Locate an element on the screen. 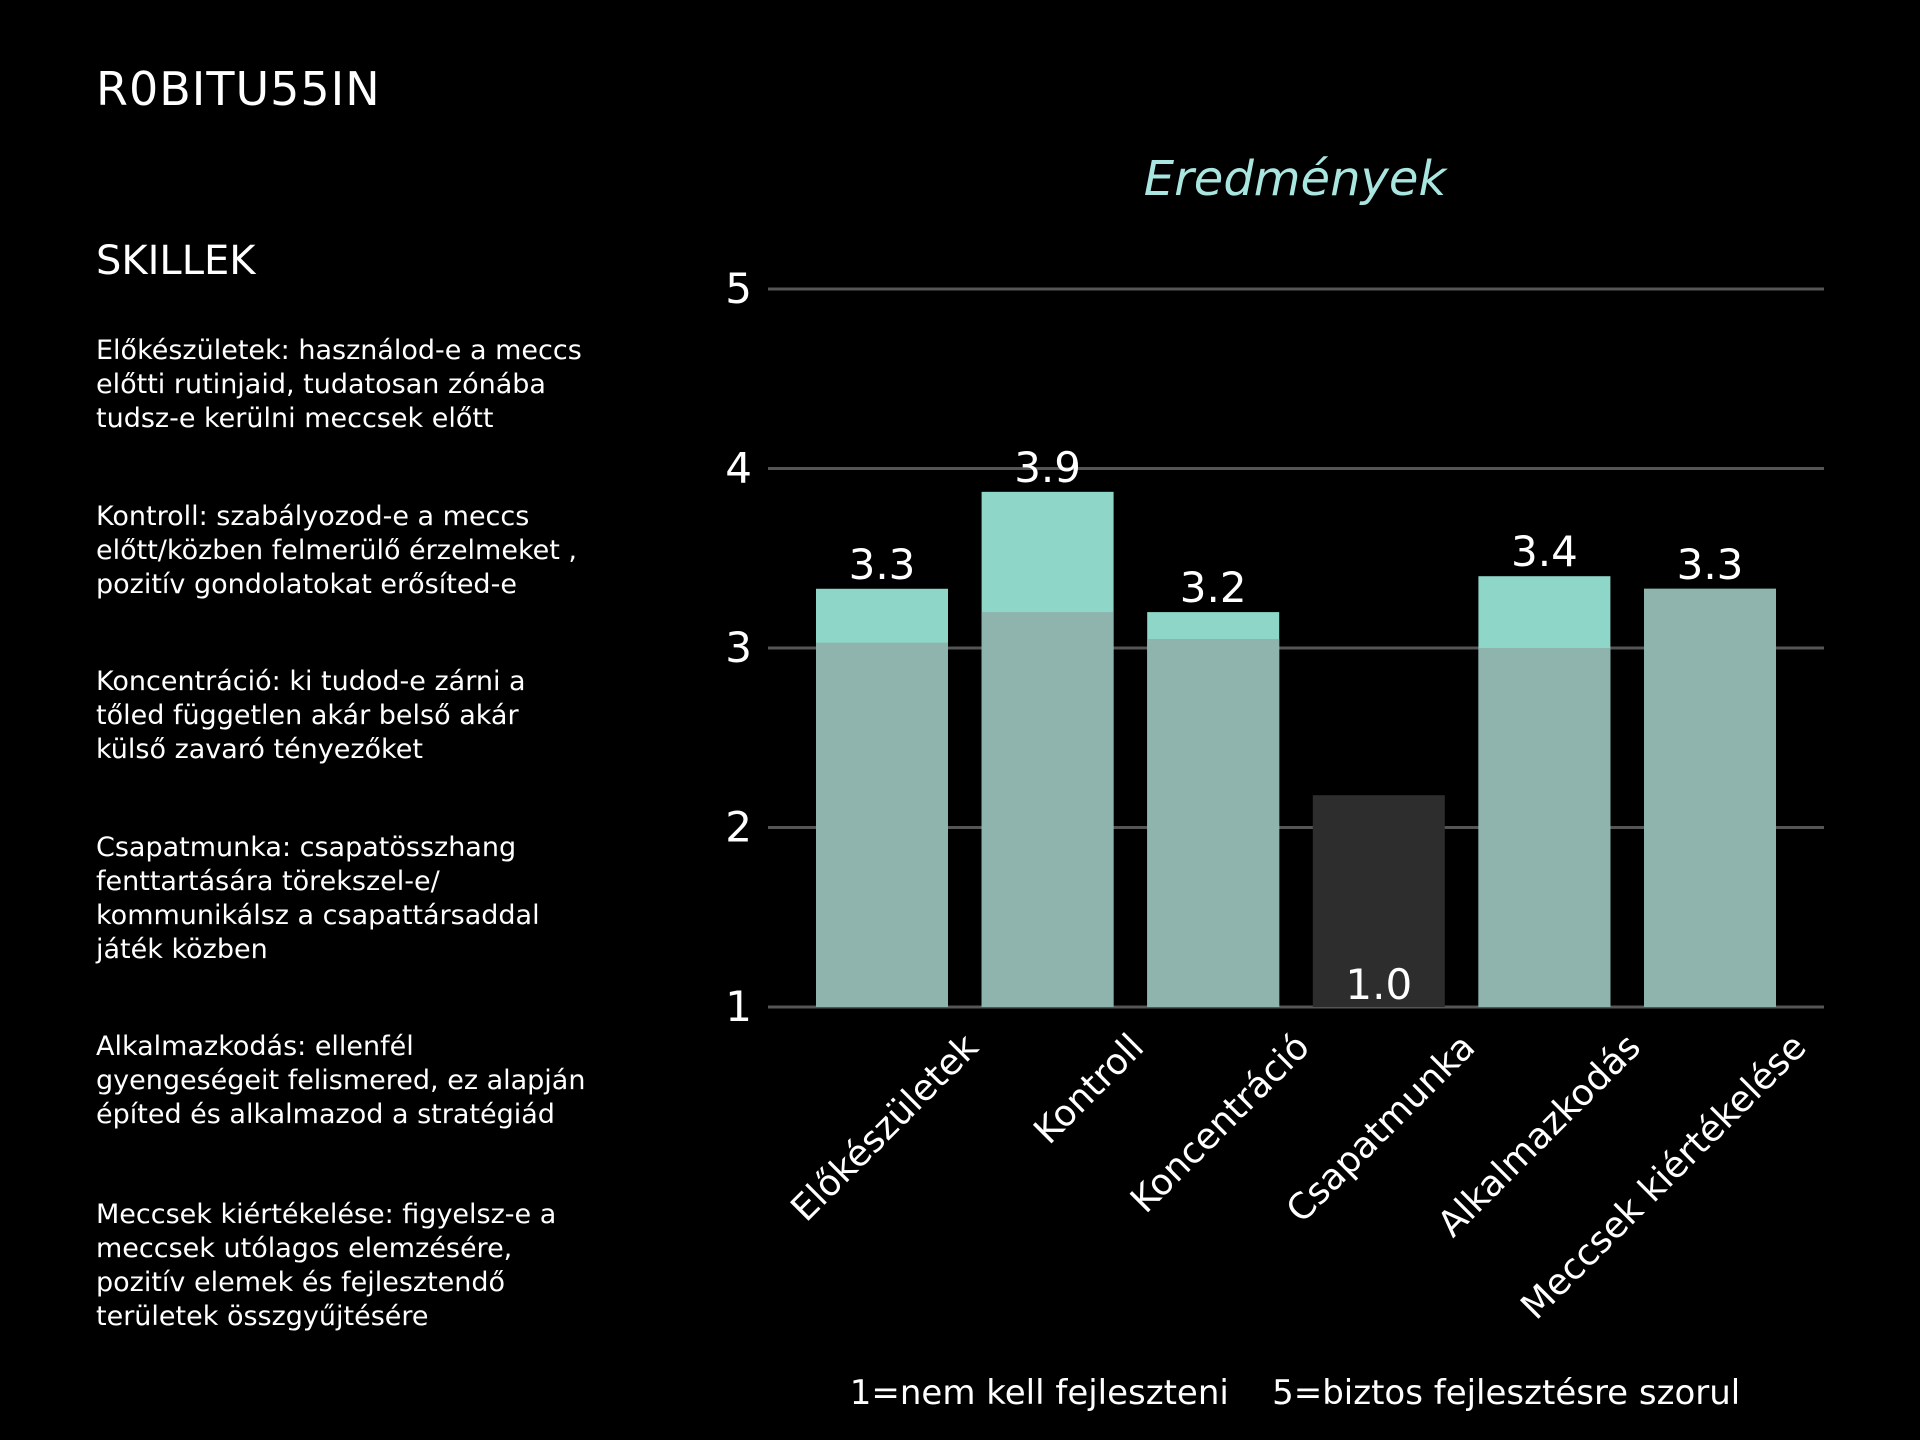 The image size is (1920, 1440). value-label-3: 1.0 is located at coordinates (1378, 984).